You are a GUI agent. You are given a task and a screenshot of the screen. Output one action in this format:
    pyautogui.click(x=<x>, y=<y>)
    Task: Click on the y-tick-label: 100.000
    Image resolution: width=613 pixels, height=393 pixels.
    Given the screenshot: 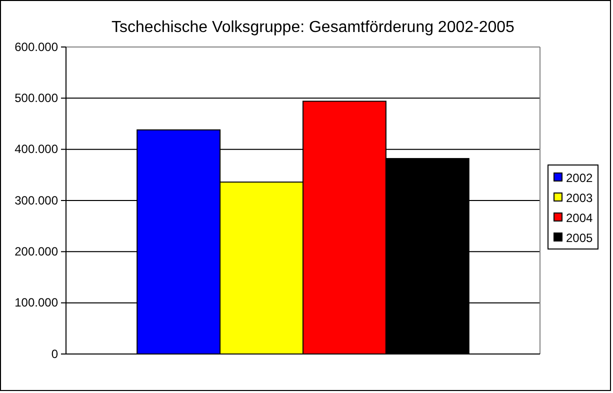 What is the action you would take?
    pyautogui.click(x=36, y=303)
    